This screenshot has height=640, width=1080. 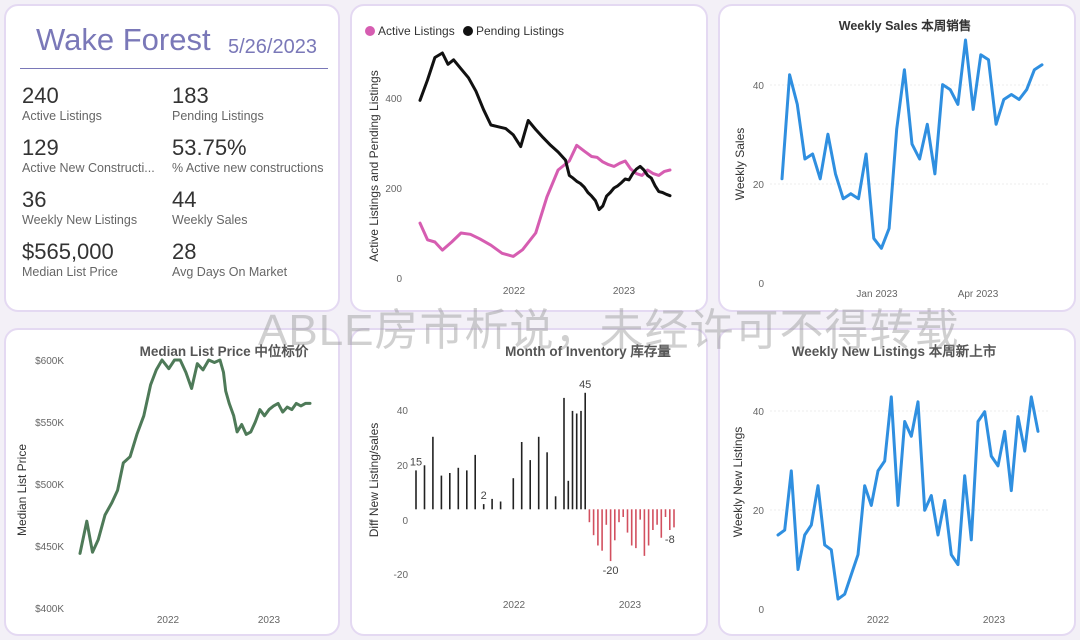 What do you see at coordinates (62, 104) in the screenshot?
I see `kpi-active-listings: 240 Active Listings` at bounding box center [62, 104].